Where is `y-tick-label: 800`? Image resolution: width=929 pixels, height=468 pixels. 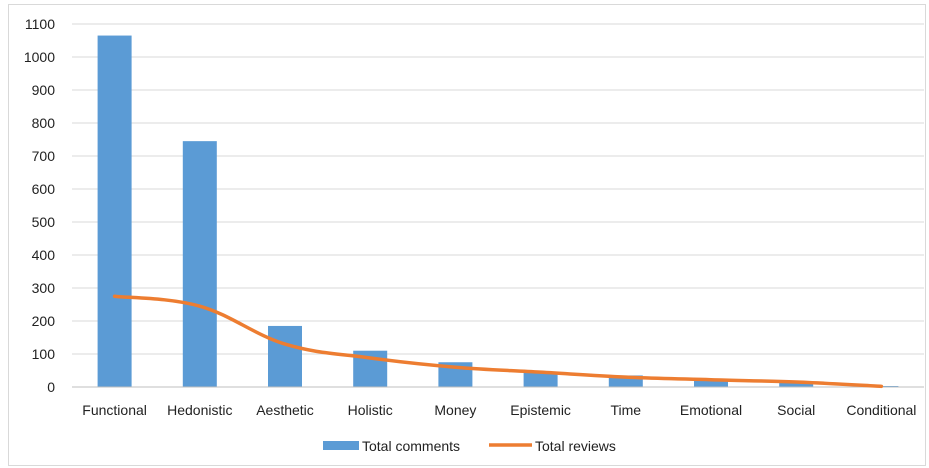
y-tick-label: 800 is located at coordinates (44, 123).